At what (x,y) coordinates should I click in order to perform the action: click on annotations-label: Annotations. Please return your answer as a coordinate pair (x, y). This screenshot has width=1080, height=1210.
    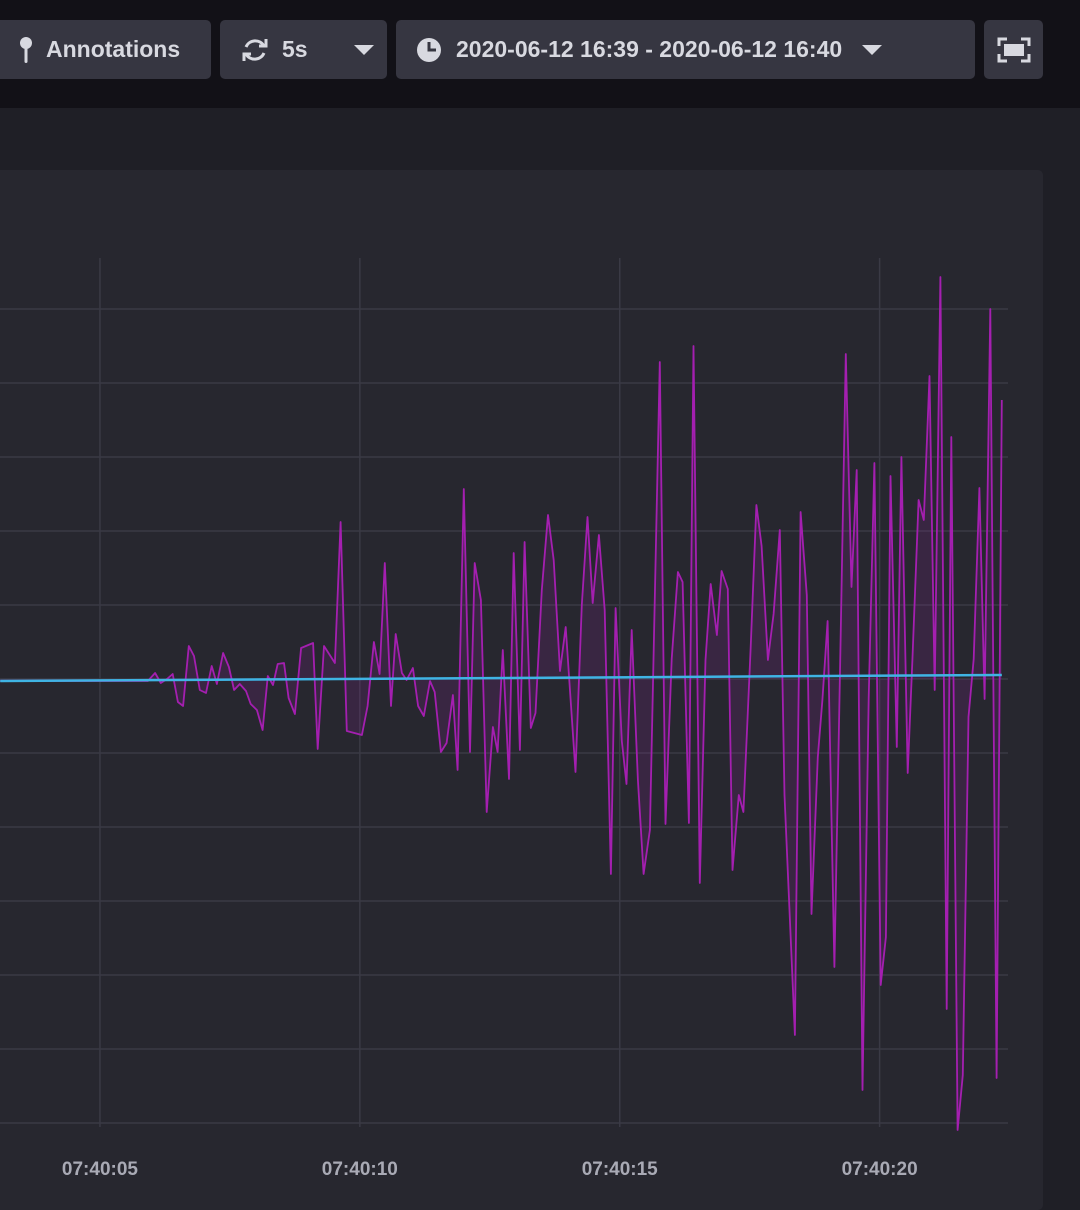
    Looking at the image, I should click on (113, 49).